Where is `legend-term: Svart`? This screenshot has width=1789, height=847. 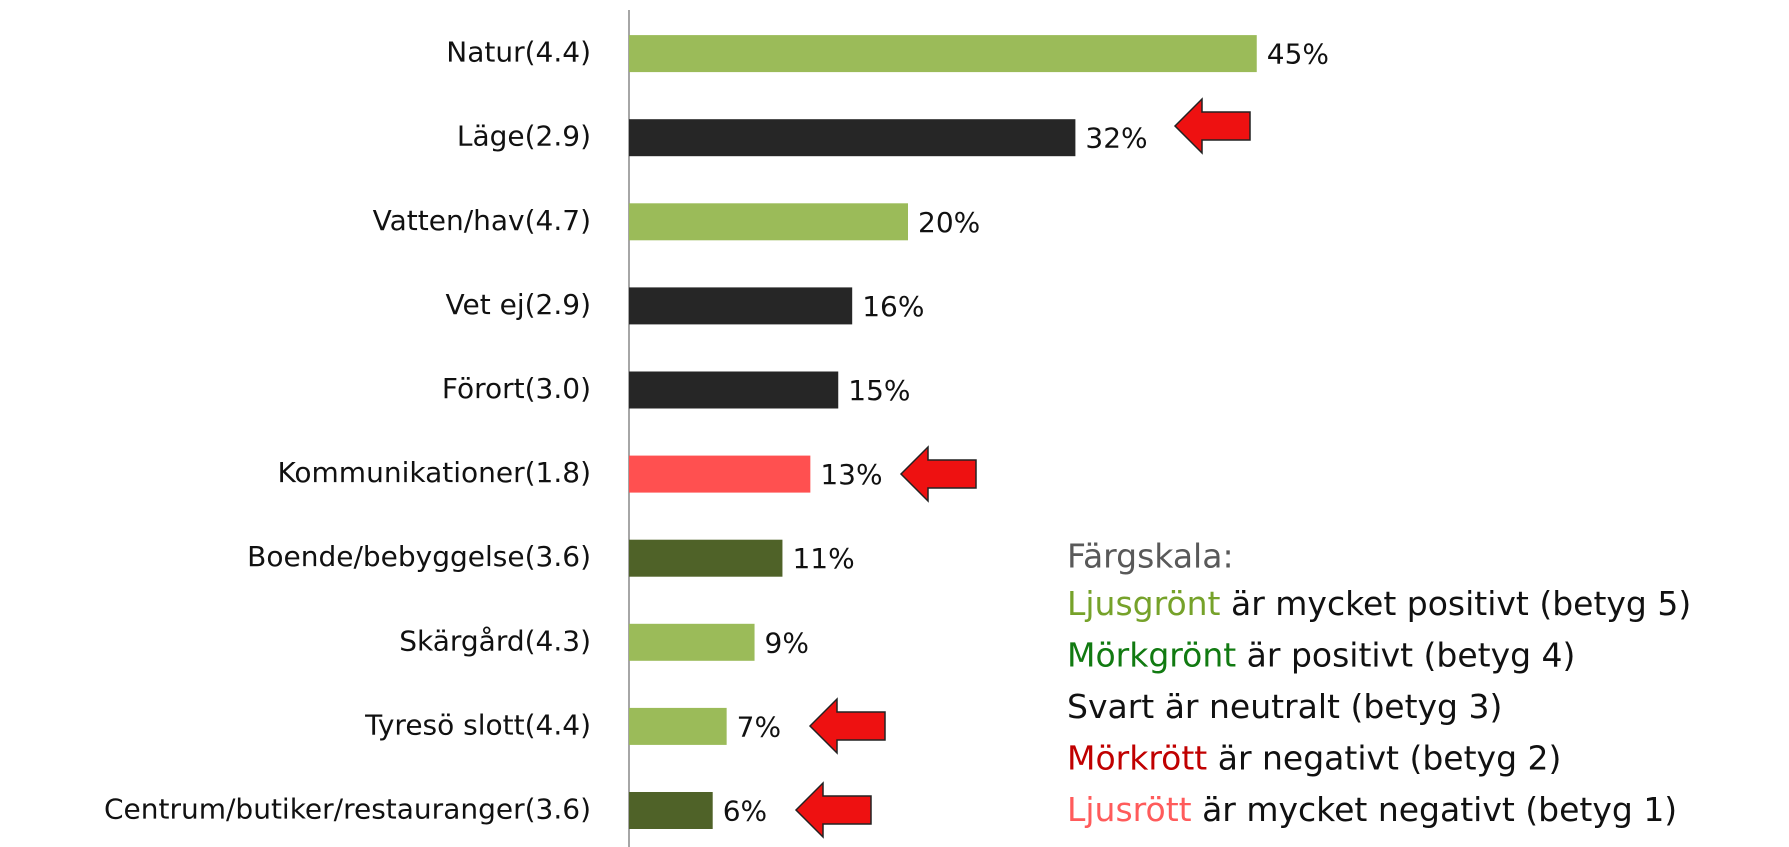 legend-term: Svart is located at coordinates (1110, 706).